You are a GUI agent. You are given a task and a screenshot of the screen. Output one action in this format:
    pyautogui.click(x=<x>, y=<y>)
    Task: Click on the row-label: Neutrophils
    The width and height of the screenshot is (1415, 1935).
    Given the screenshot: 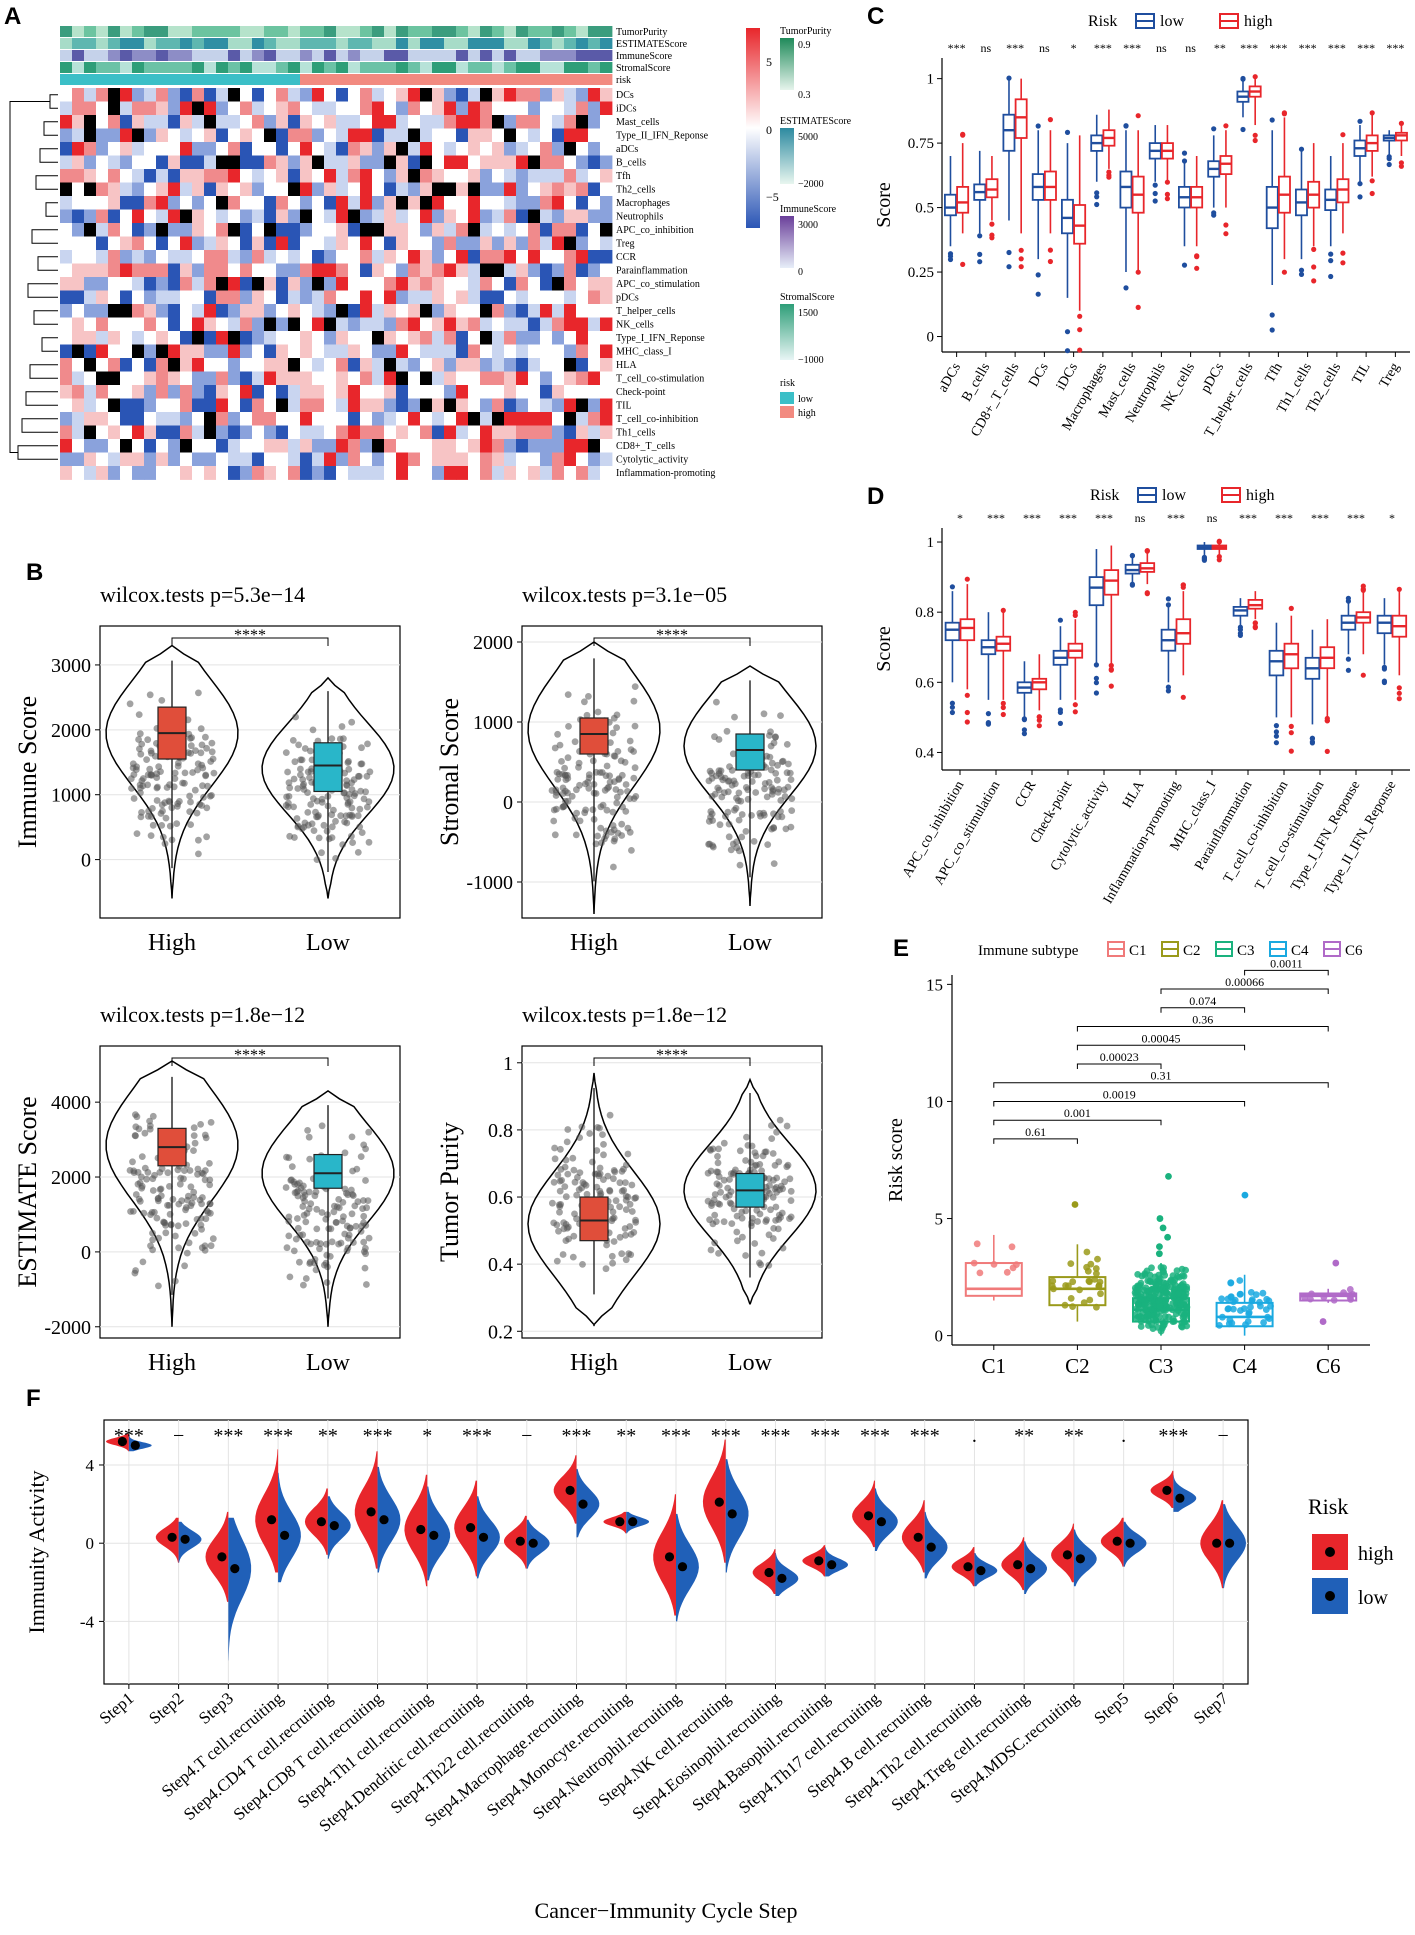 What is the action you would take?
    pyautogui.click(x=639, y=217)
    